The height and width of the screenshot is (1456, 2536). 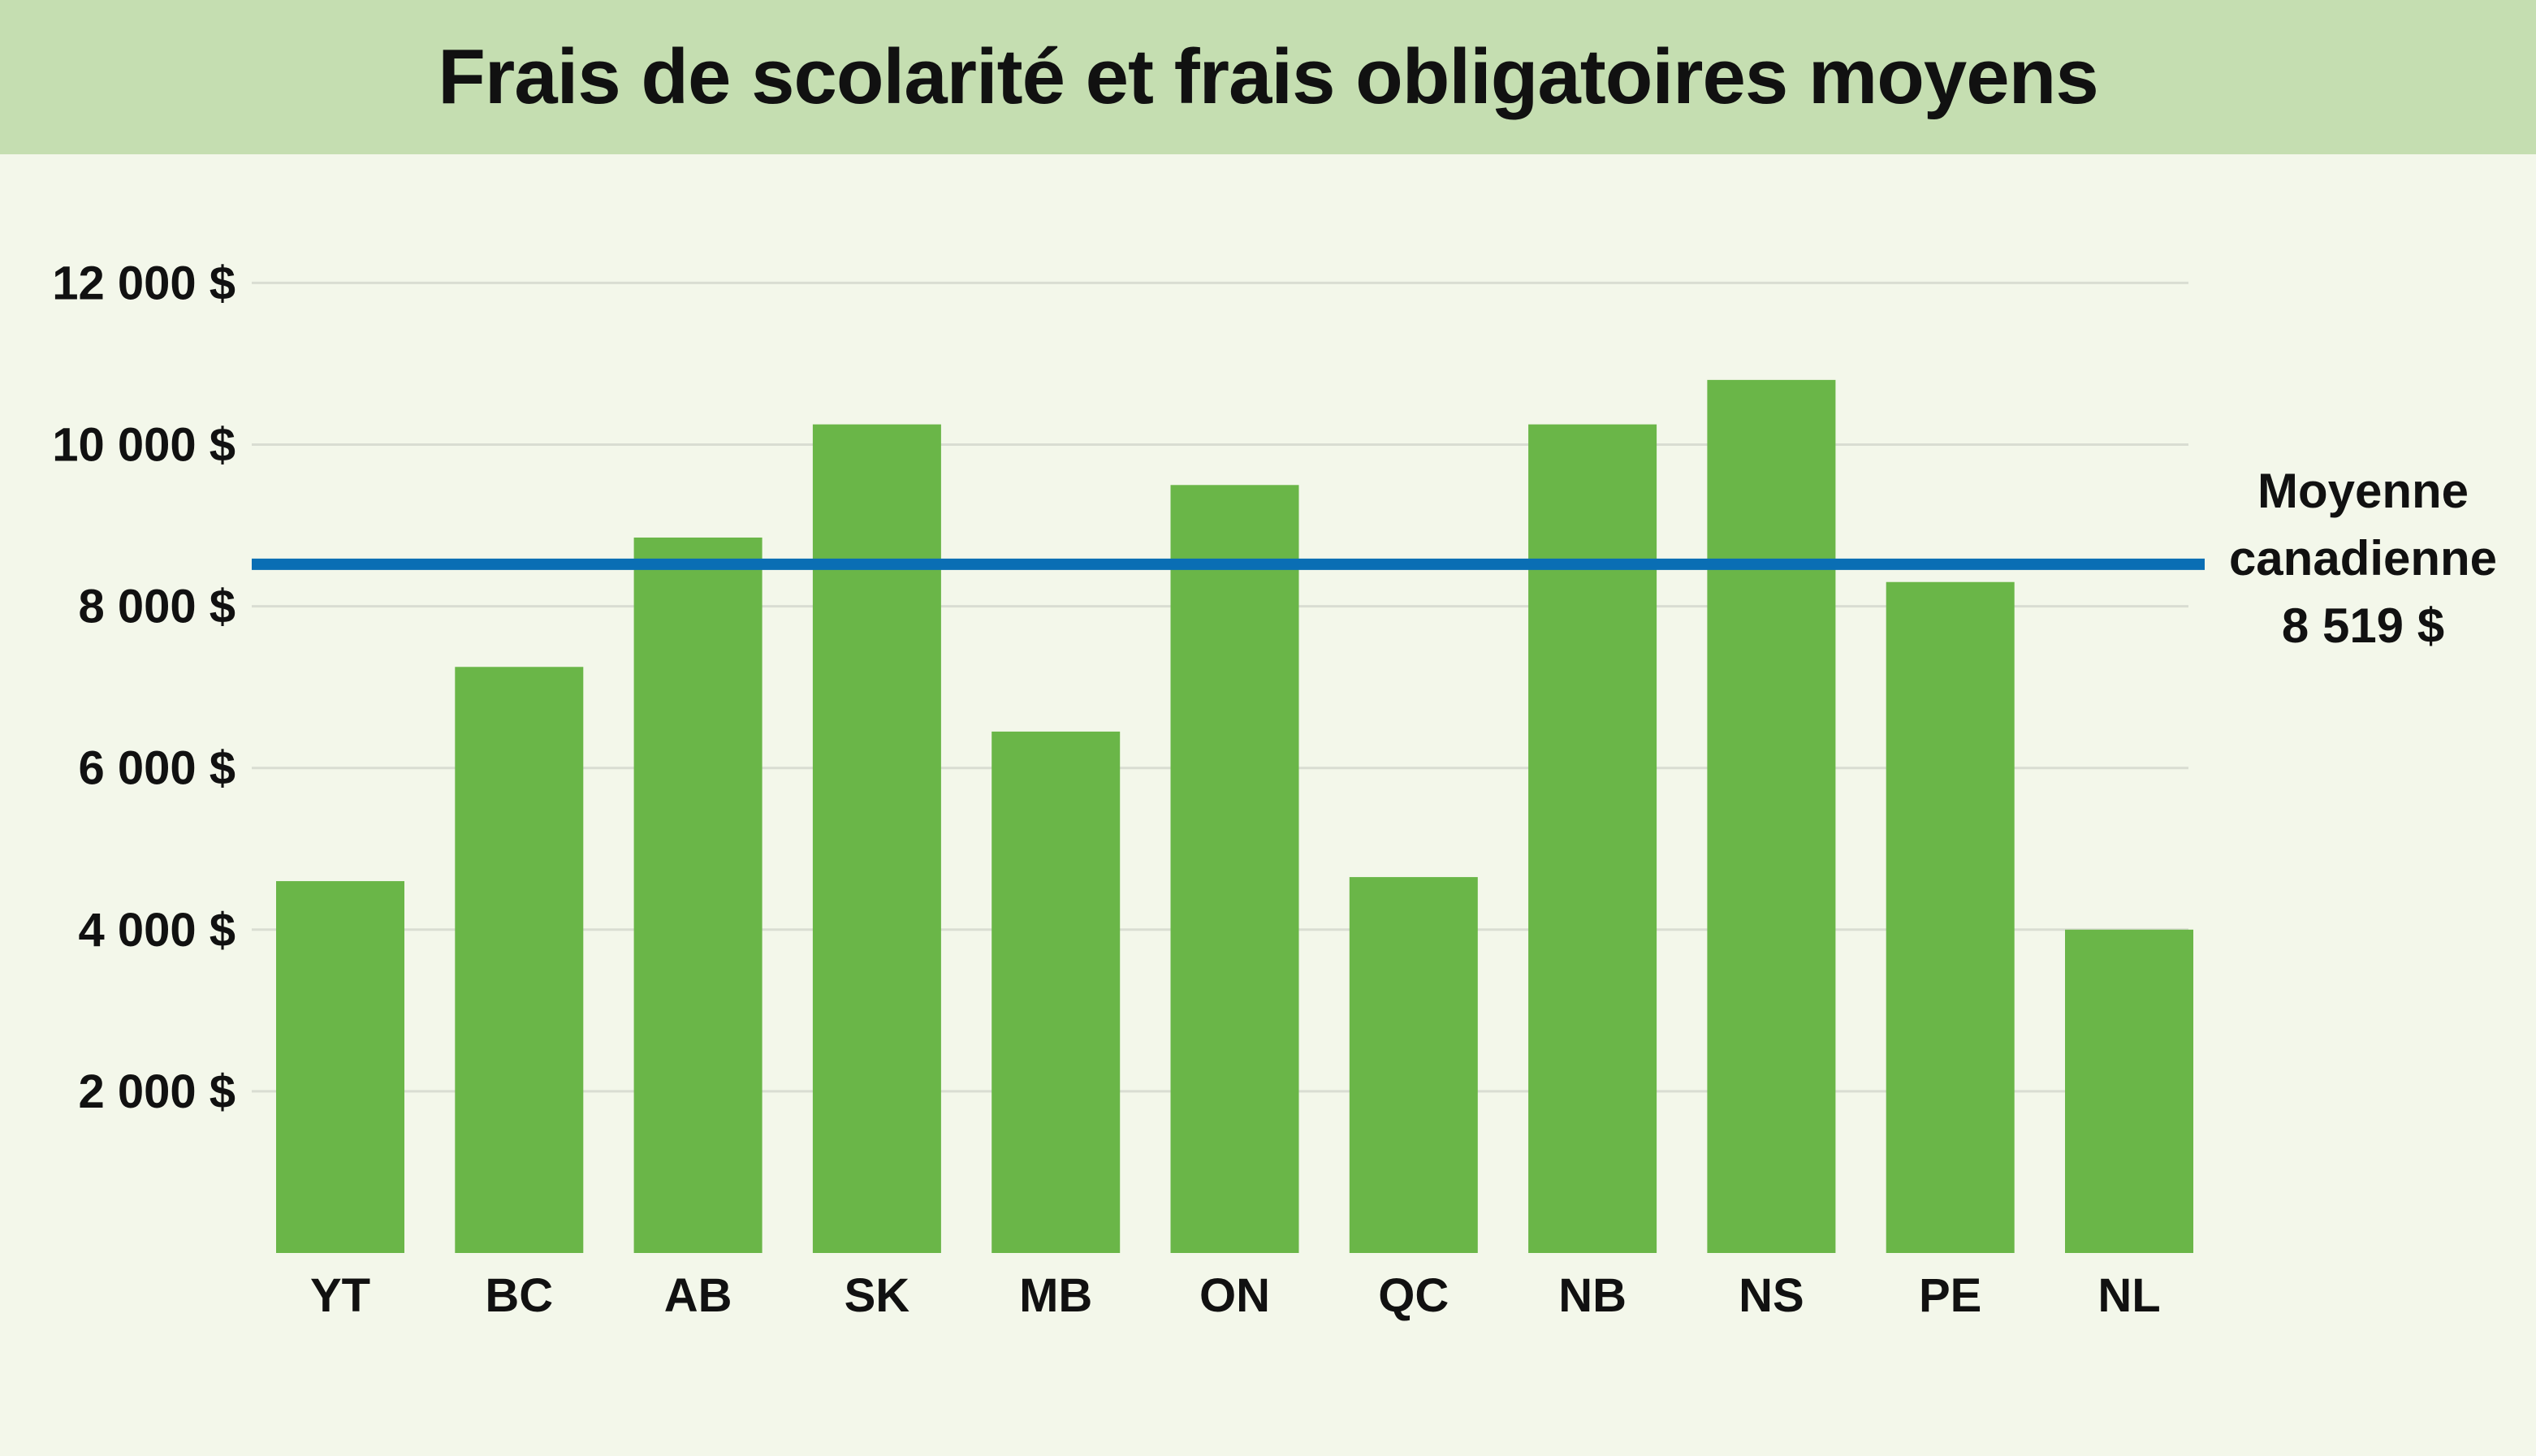 I want to click on bar-yt, so click(x=340, y=1067).